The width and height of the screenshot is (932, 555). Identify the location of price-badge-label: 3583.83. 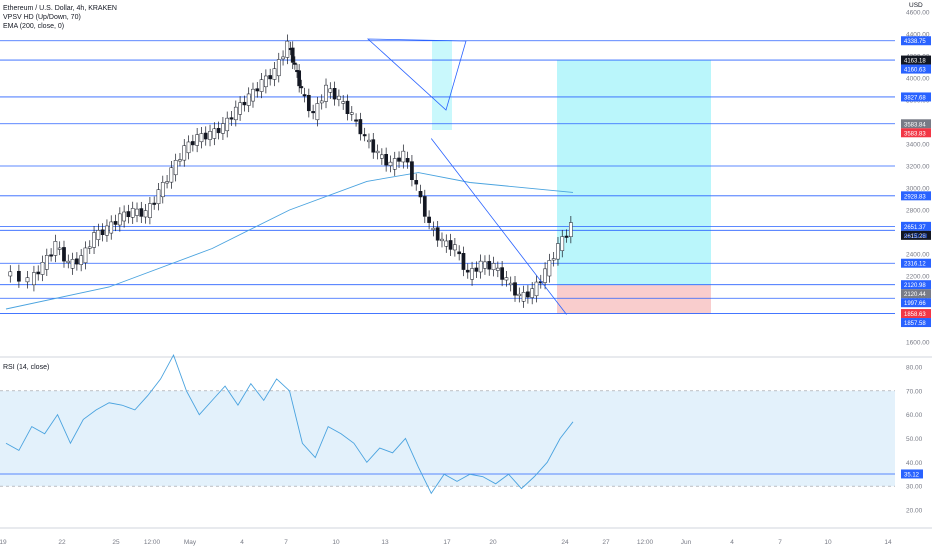
(915, 134).